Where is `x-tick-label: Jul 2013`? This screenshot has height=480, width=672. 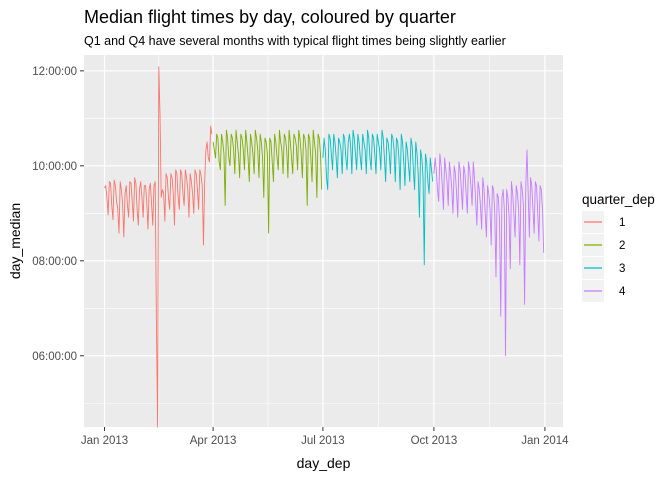 x-tick-label: Jul 2013 is located at coordinates (322, 441).